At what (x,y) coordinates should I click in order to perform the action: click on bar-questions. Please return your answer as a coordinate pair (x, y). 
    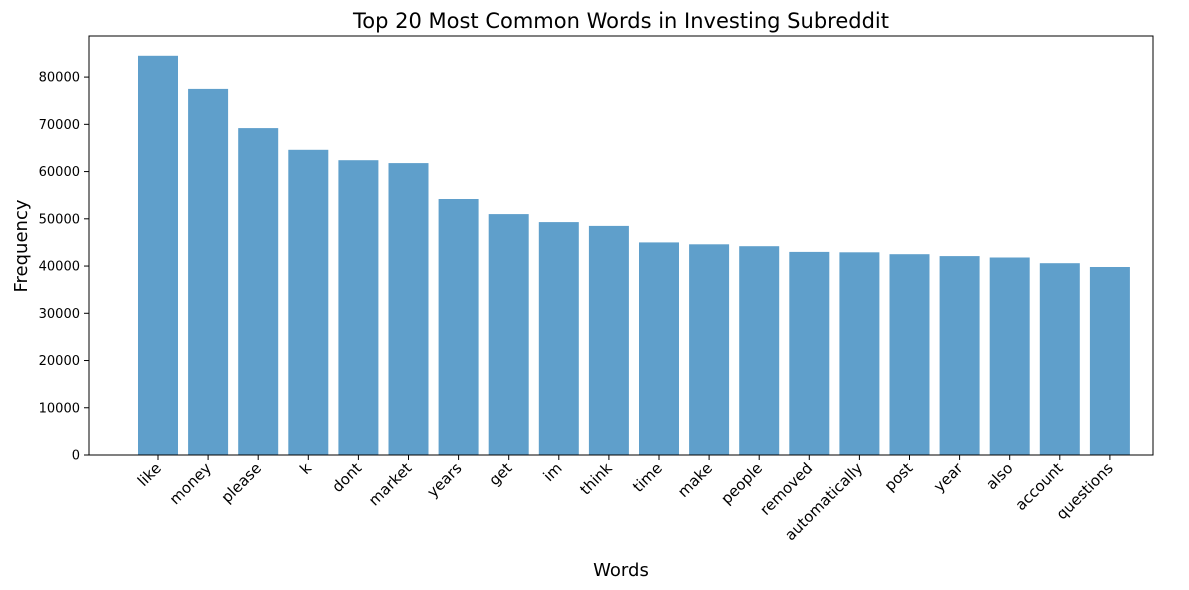
    Looking at the image, I should click on (1109, 361).